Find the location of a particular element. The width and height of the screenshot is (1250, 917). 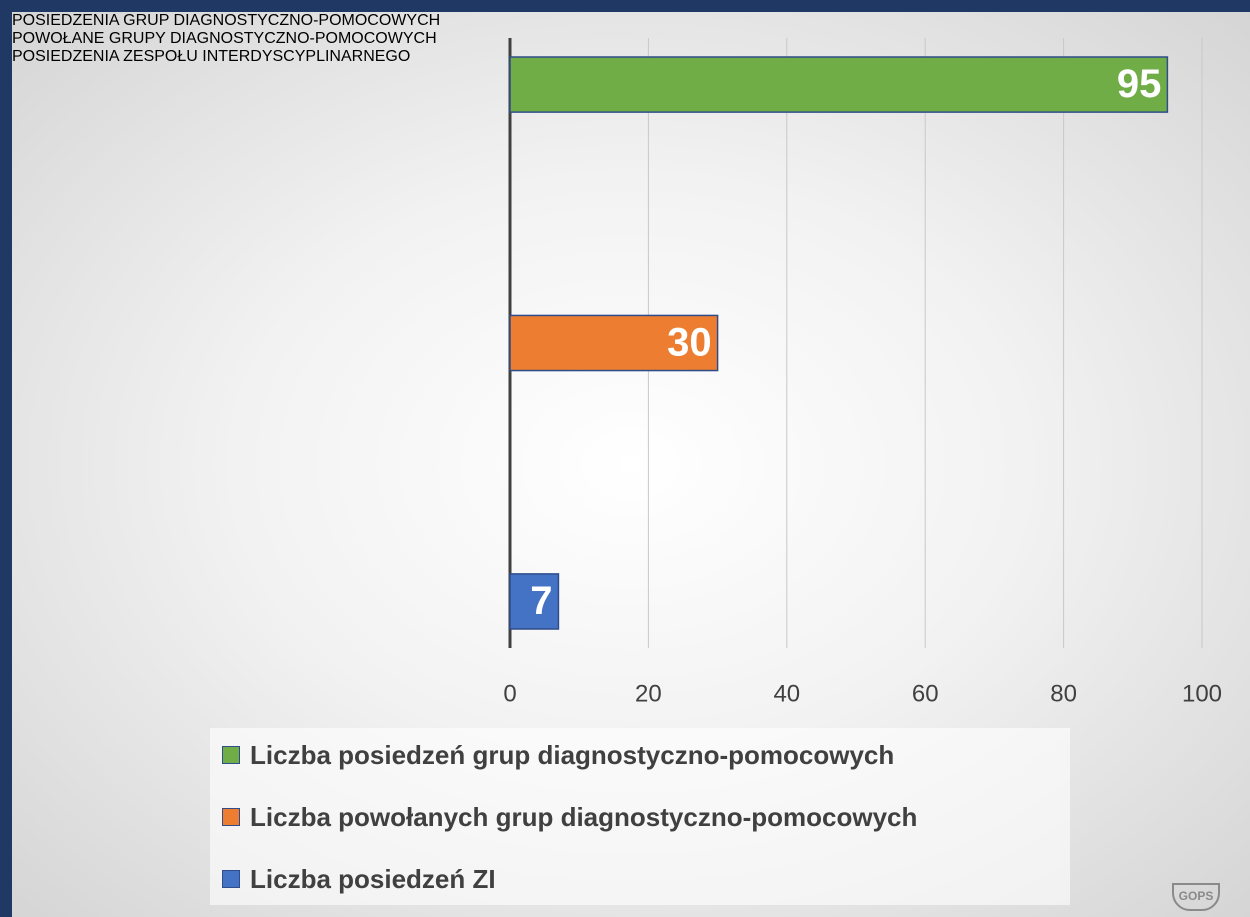

data-label: 95 is located at coordinates (1139, 84).